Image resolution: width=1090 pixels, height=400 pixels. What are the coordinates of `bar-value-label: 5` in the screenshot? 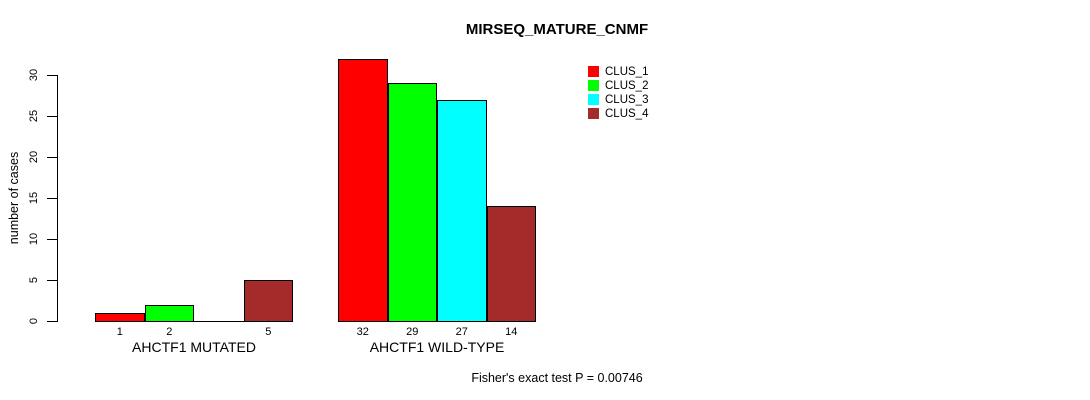 It's located at (268, 332).